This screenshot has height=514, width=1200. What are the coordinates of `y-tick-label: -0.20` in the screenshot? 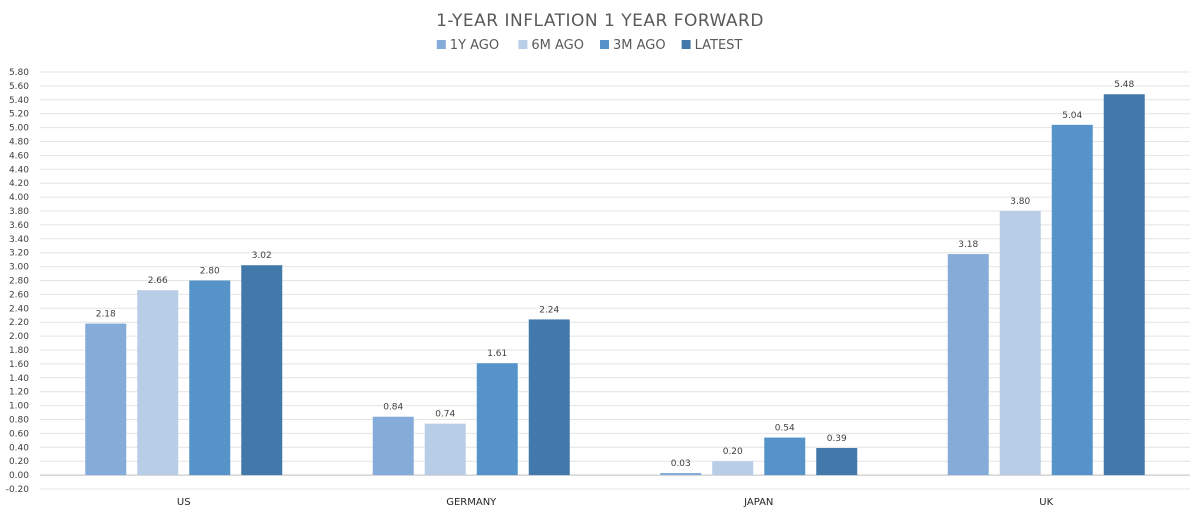 It's located at (18, 490).